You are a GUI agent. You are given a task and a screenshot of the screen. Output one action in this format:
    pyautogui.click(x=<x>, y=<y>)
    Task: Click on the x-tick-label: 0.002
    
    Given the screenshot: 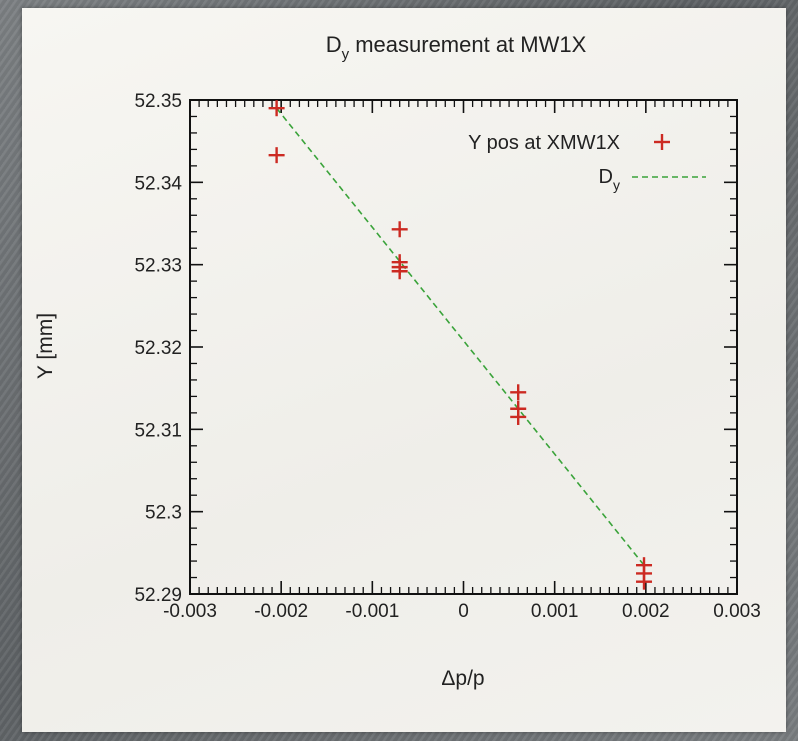 What is the action you would take?
    pyautogui.click(x=646, y=611)
    